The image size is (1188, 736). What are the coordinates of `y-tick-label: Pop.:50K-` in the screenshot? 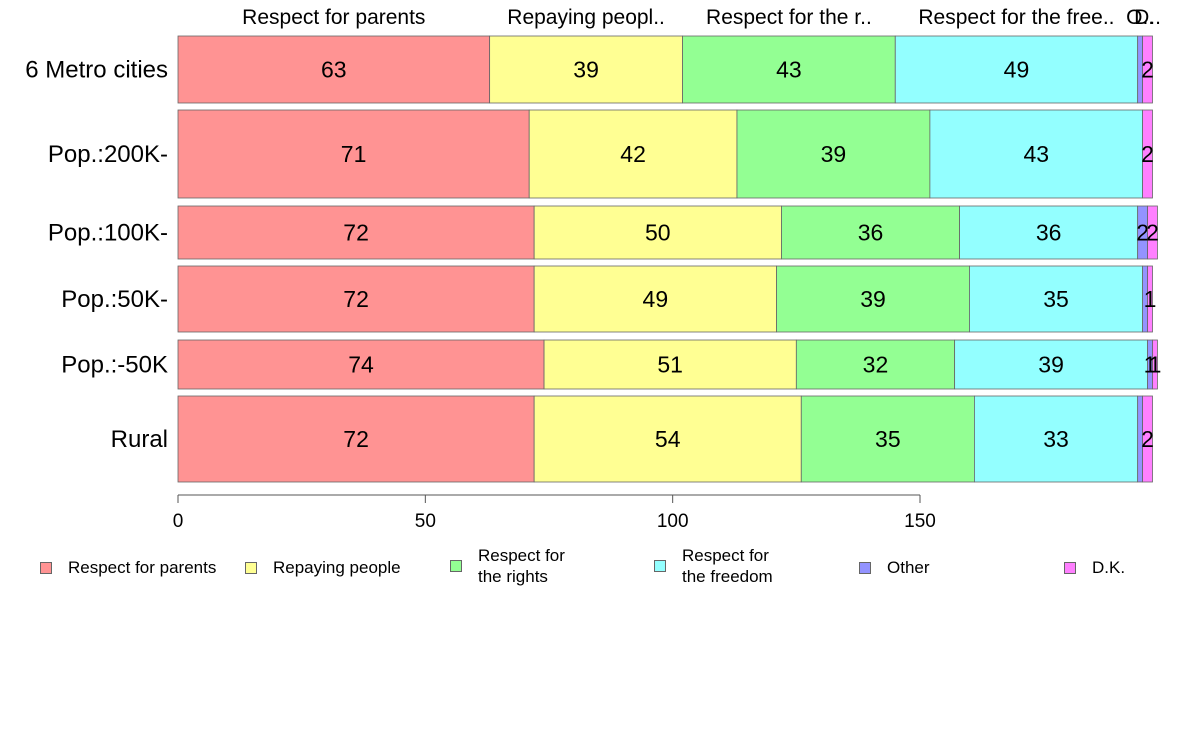 It's located at (114, 299).